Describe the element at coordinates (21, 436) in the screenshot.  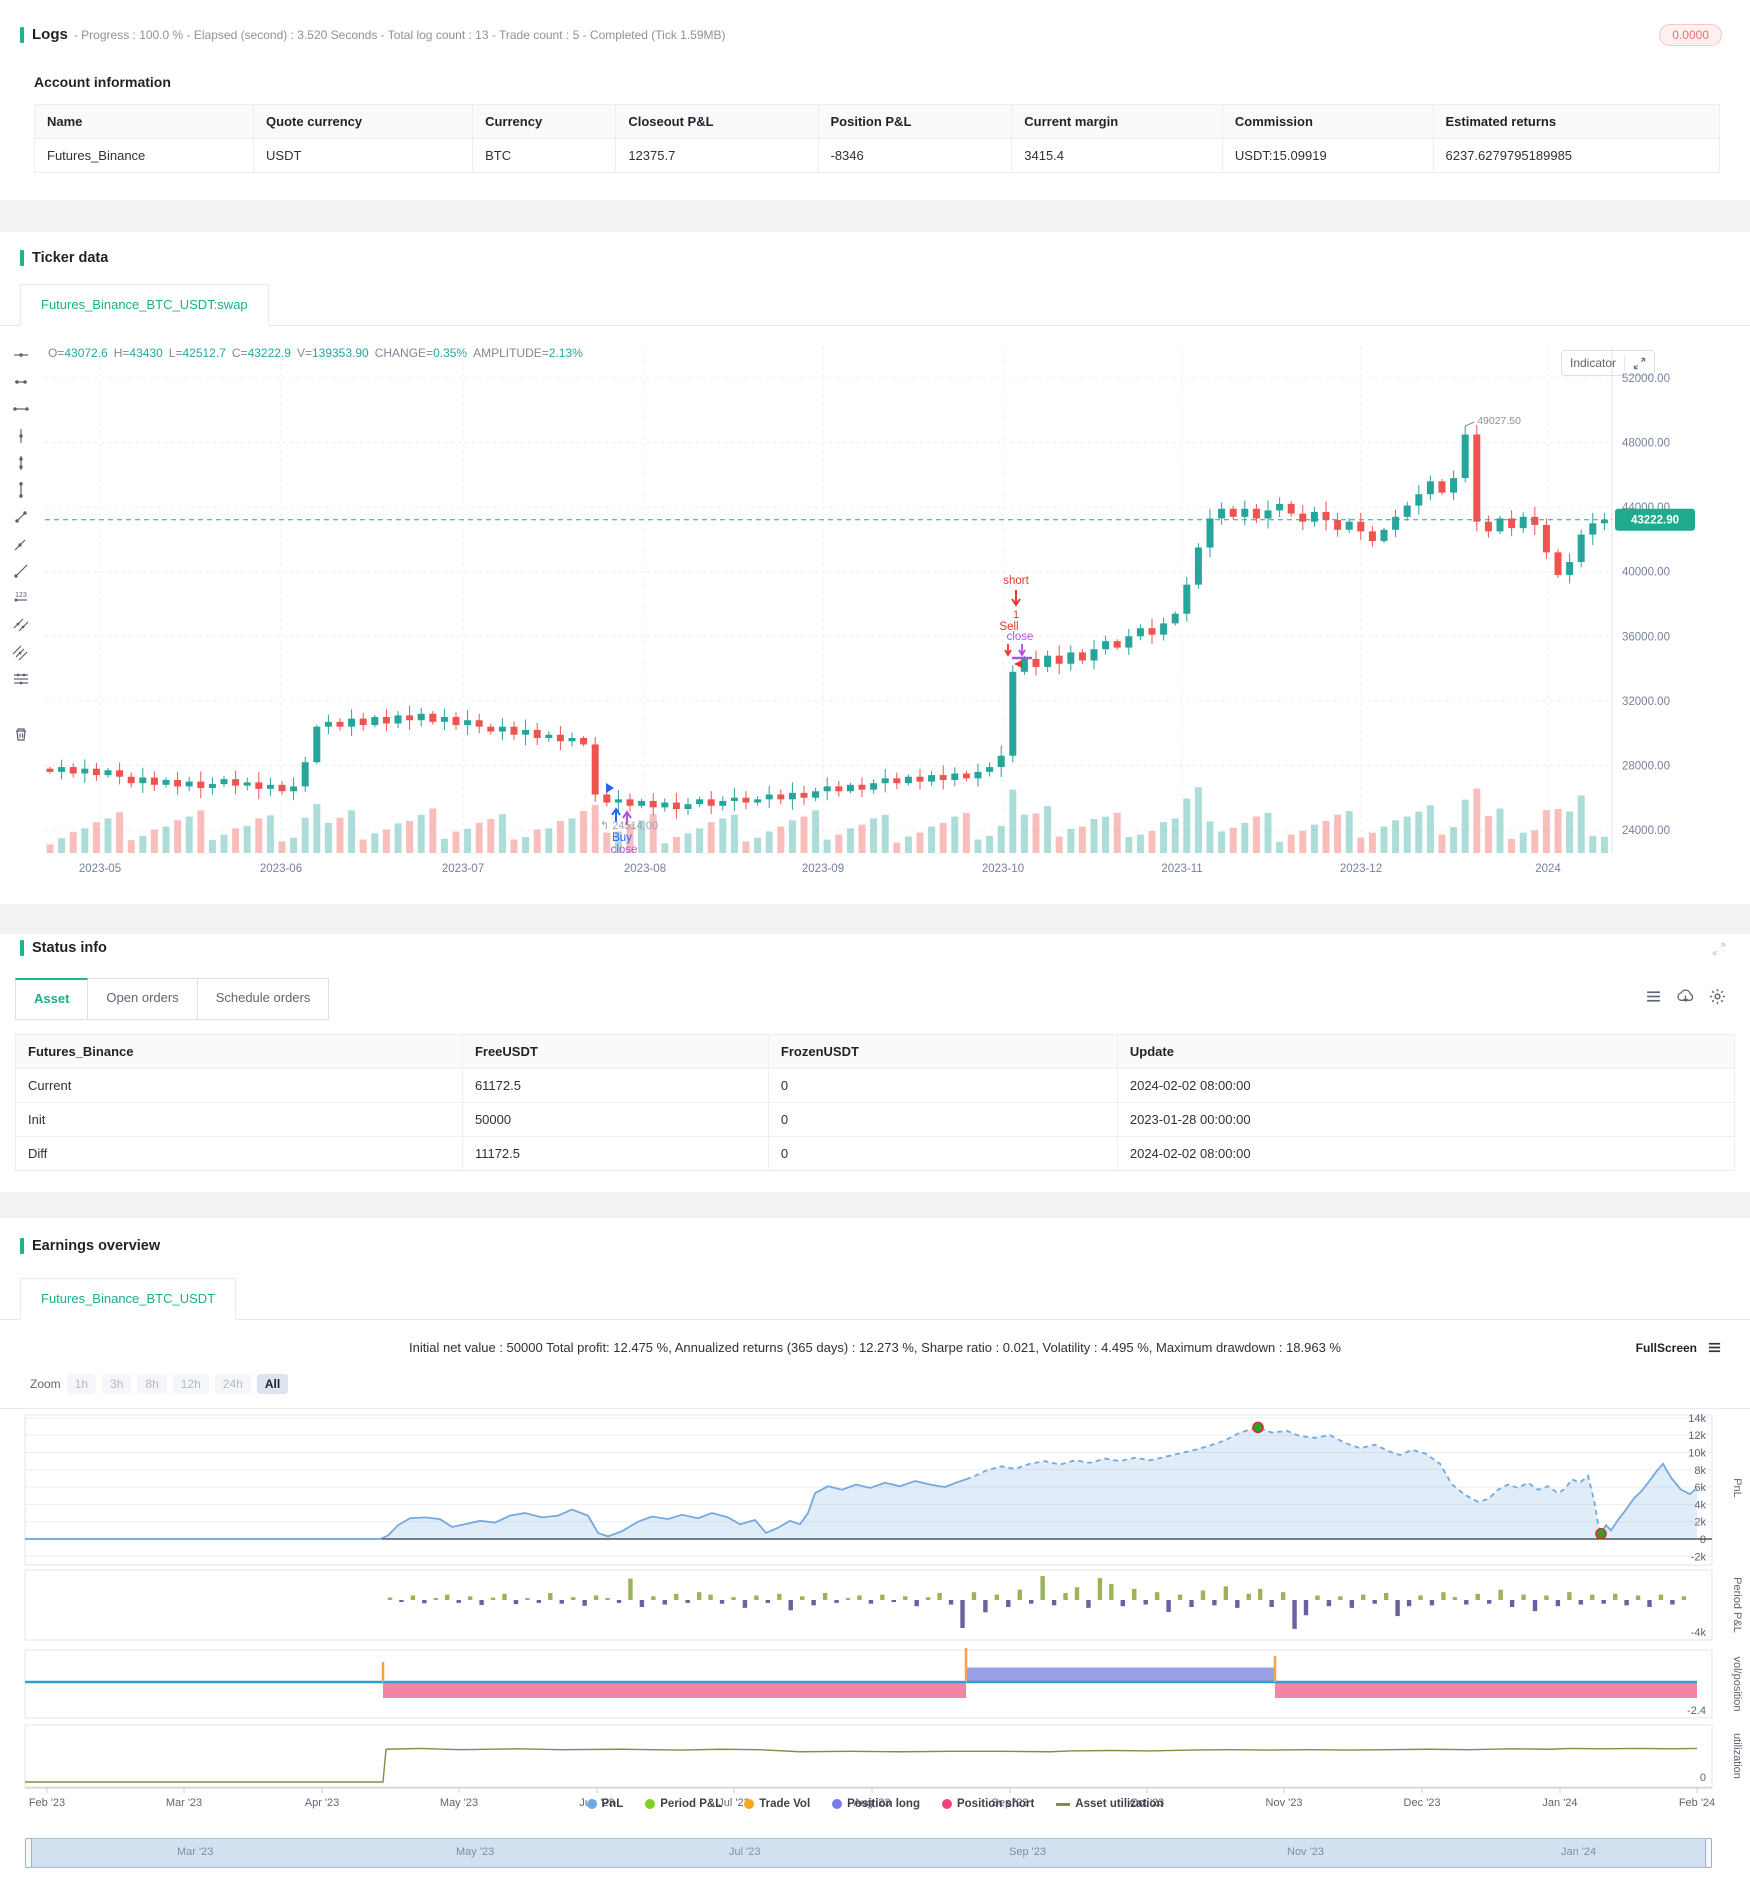
I see `vline-dot-icon` at that location.